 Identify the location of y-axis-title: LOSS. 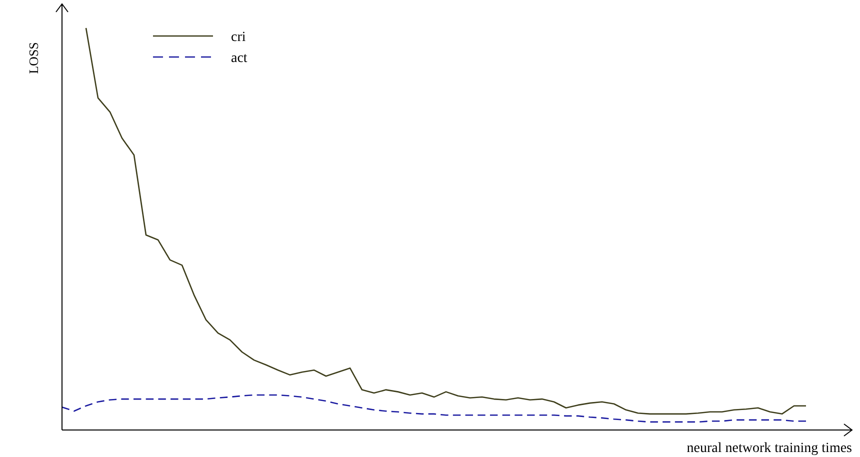
(33, 58).